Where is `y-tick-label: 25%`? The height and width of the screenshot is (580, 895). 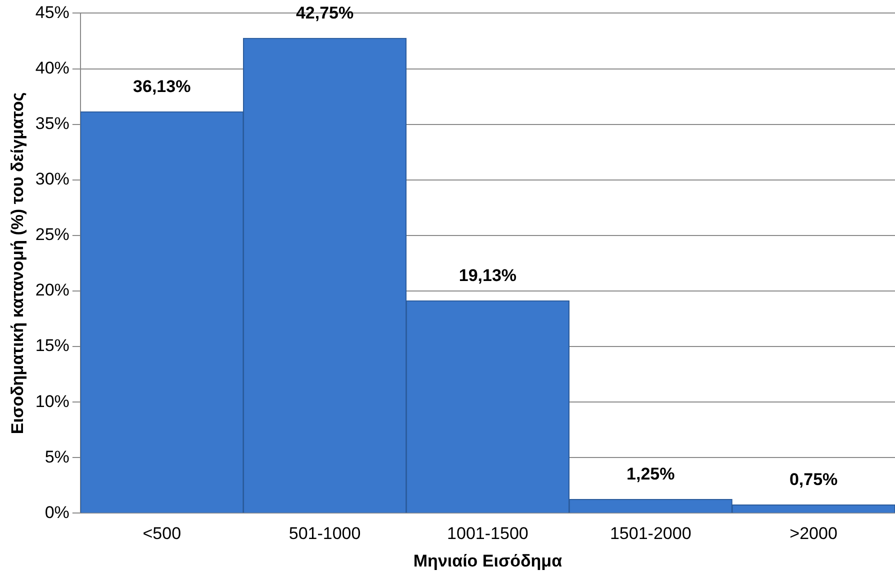
y-tick-label: 25% is located at coordinates (52, 234).